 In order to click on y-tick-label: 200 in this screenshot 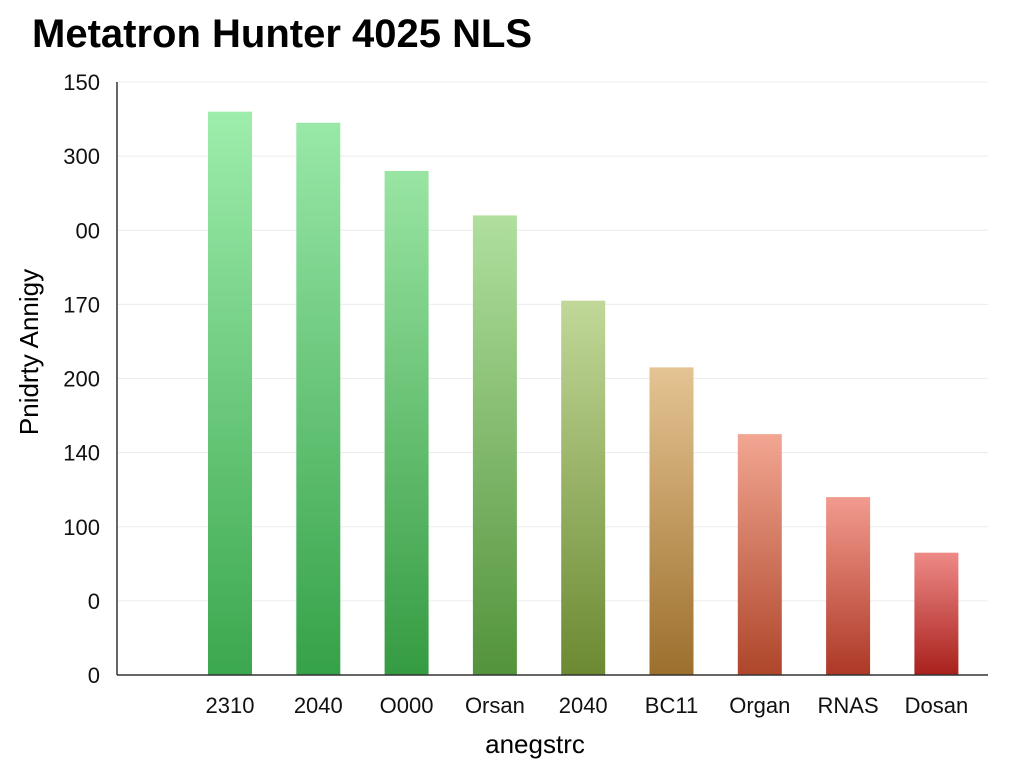, I will do `click(81, 379)`.